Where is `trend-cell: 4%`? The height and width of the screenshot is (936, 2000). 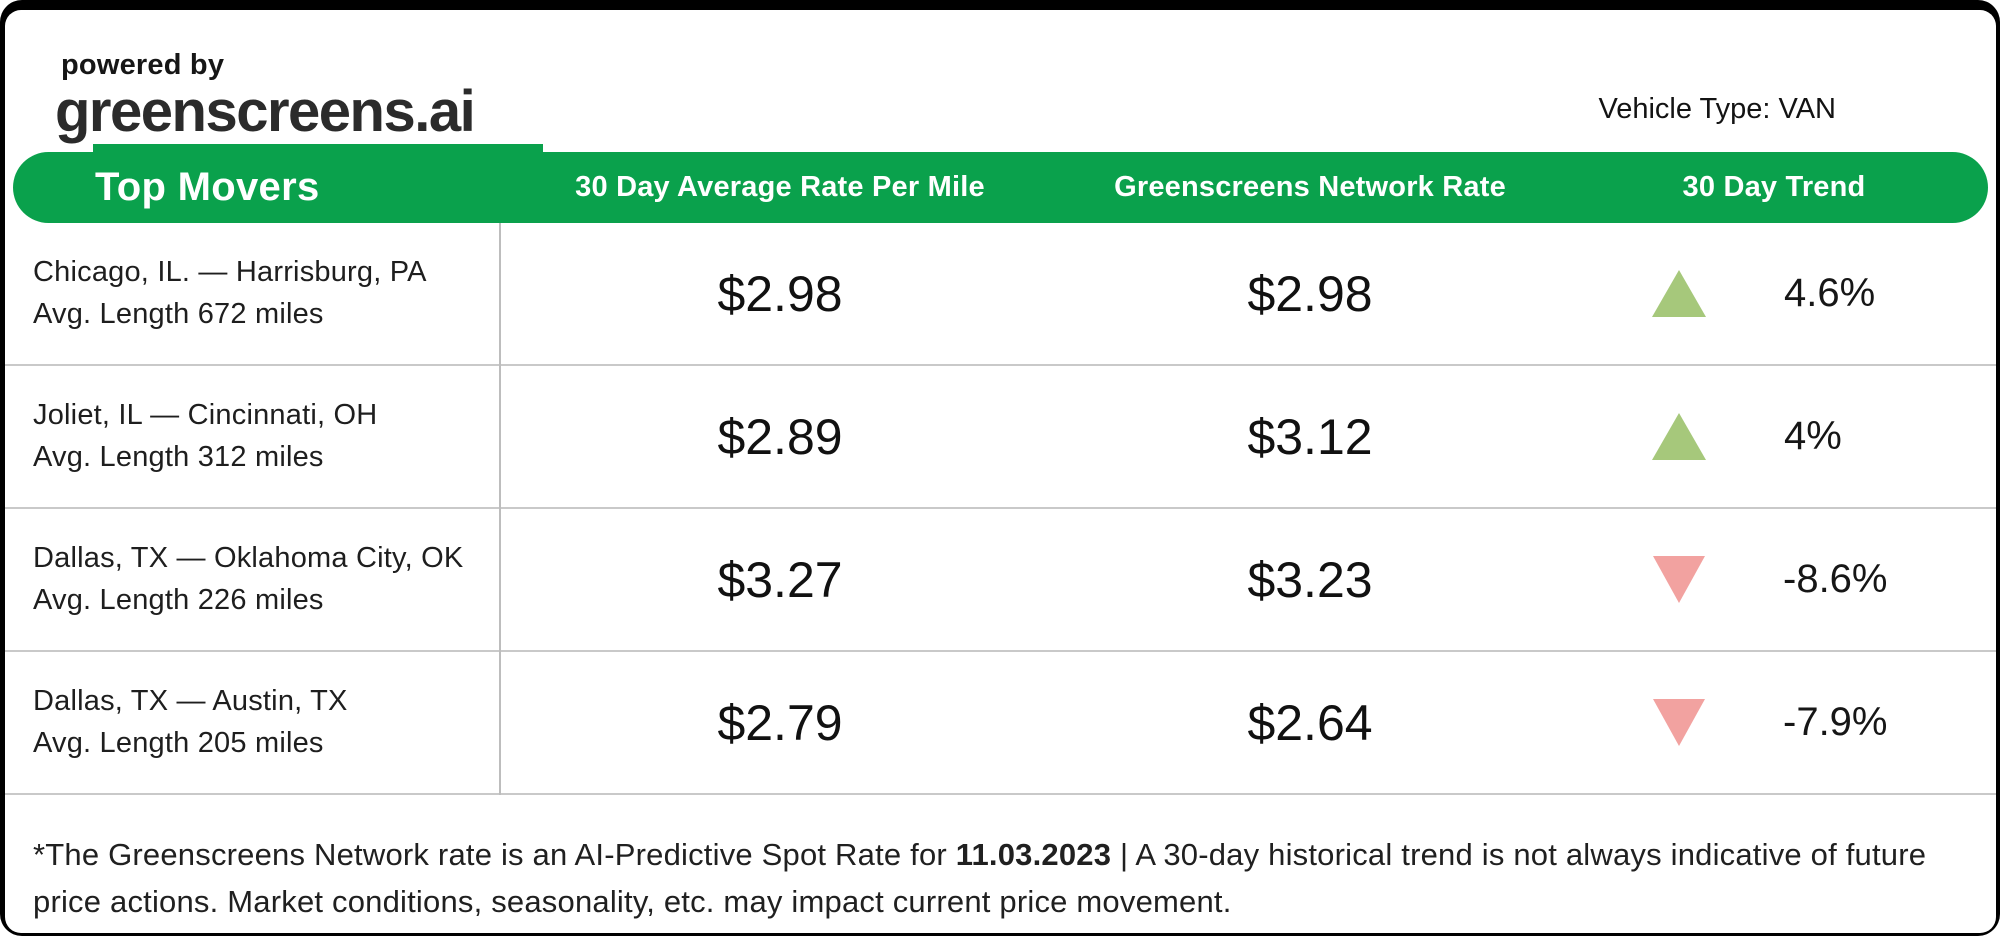
trend-cell: 4% is located at coordinates (1778, 436).